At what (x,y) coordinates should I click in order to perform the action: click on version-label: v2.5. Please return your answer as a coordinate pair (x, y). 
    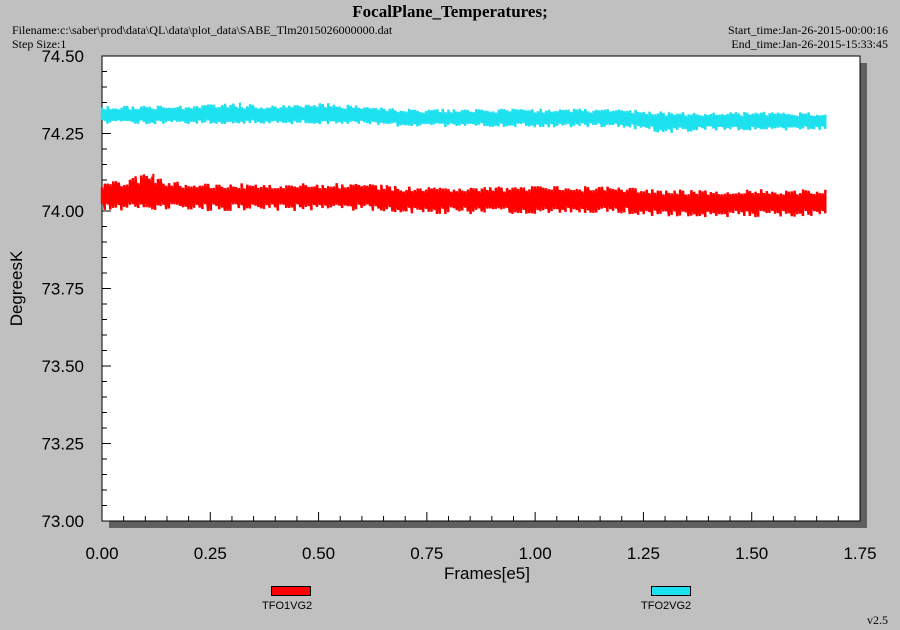
    Looking at the image, I should click on (877, 620).